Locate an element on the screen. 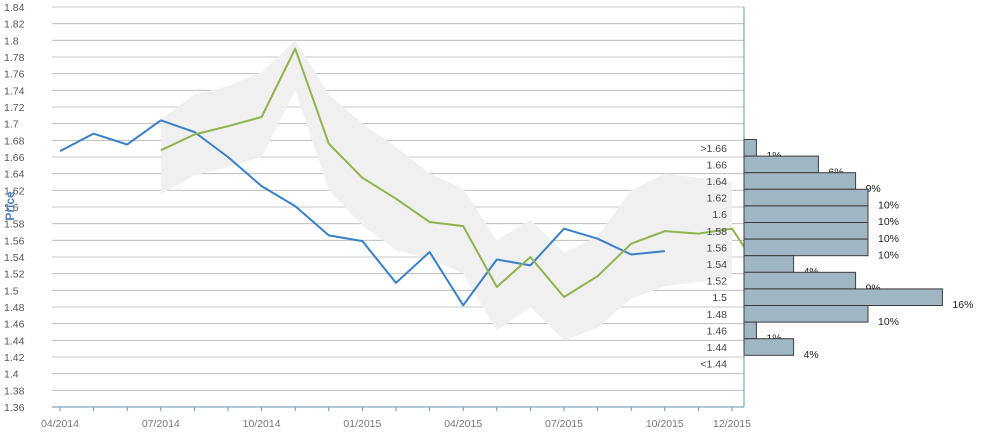 The image size is (982, 434). y-tick-label: 1.82 is located at coordinates (14, 25).